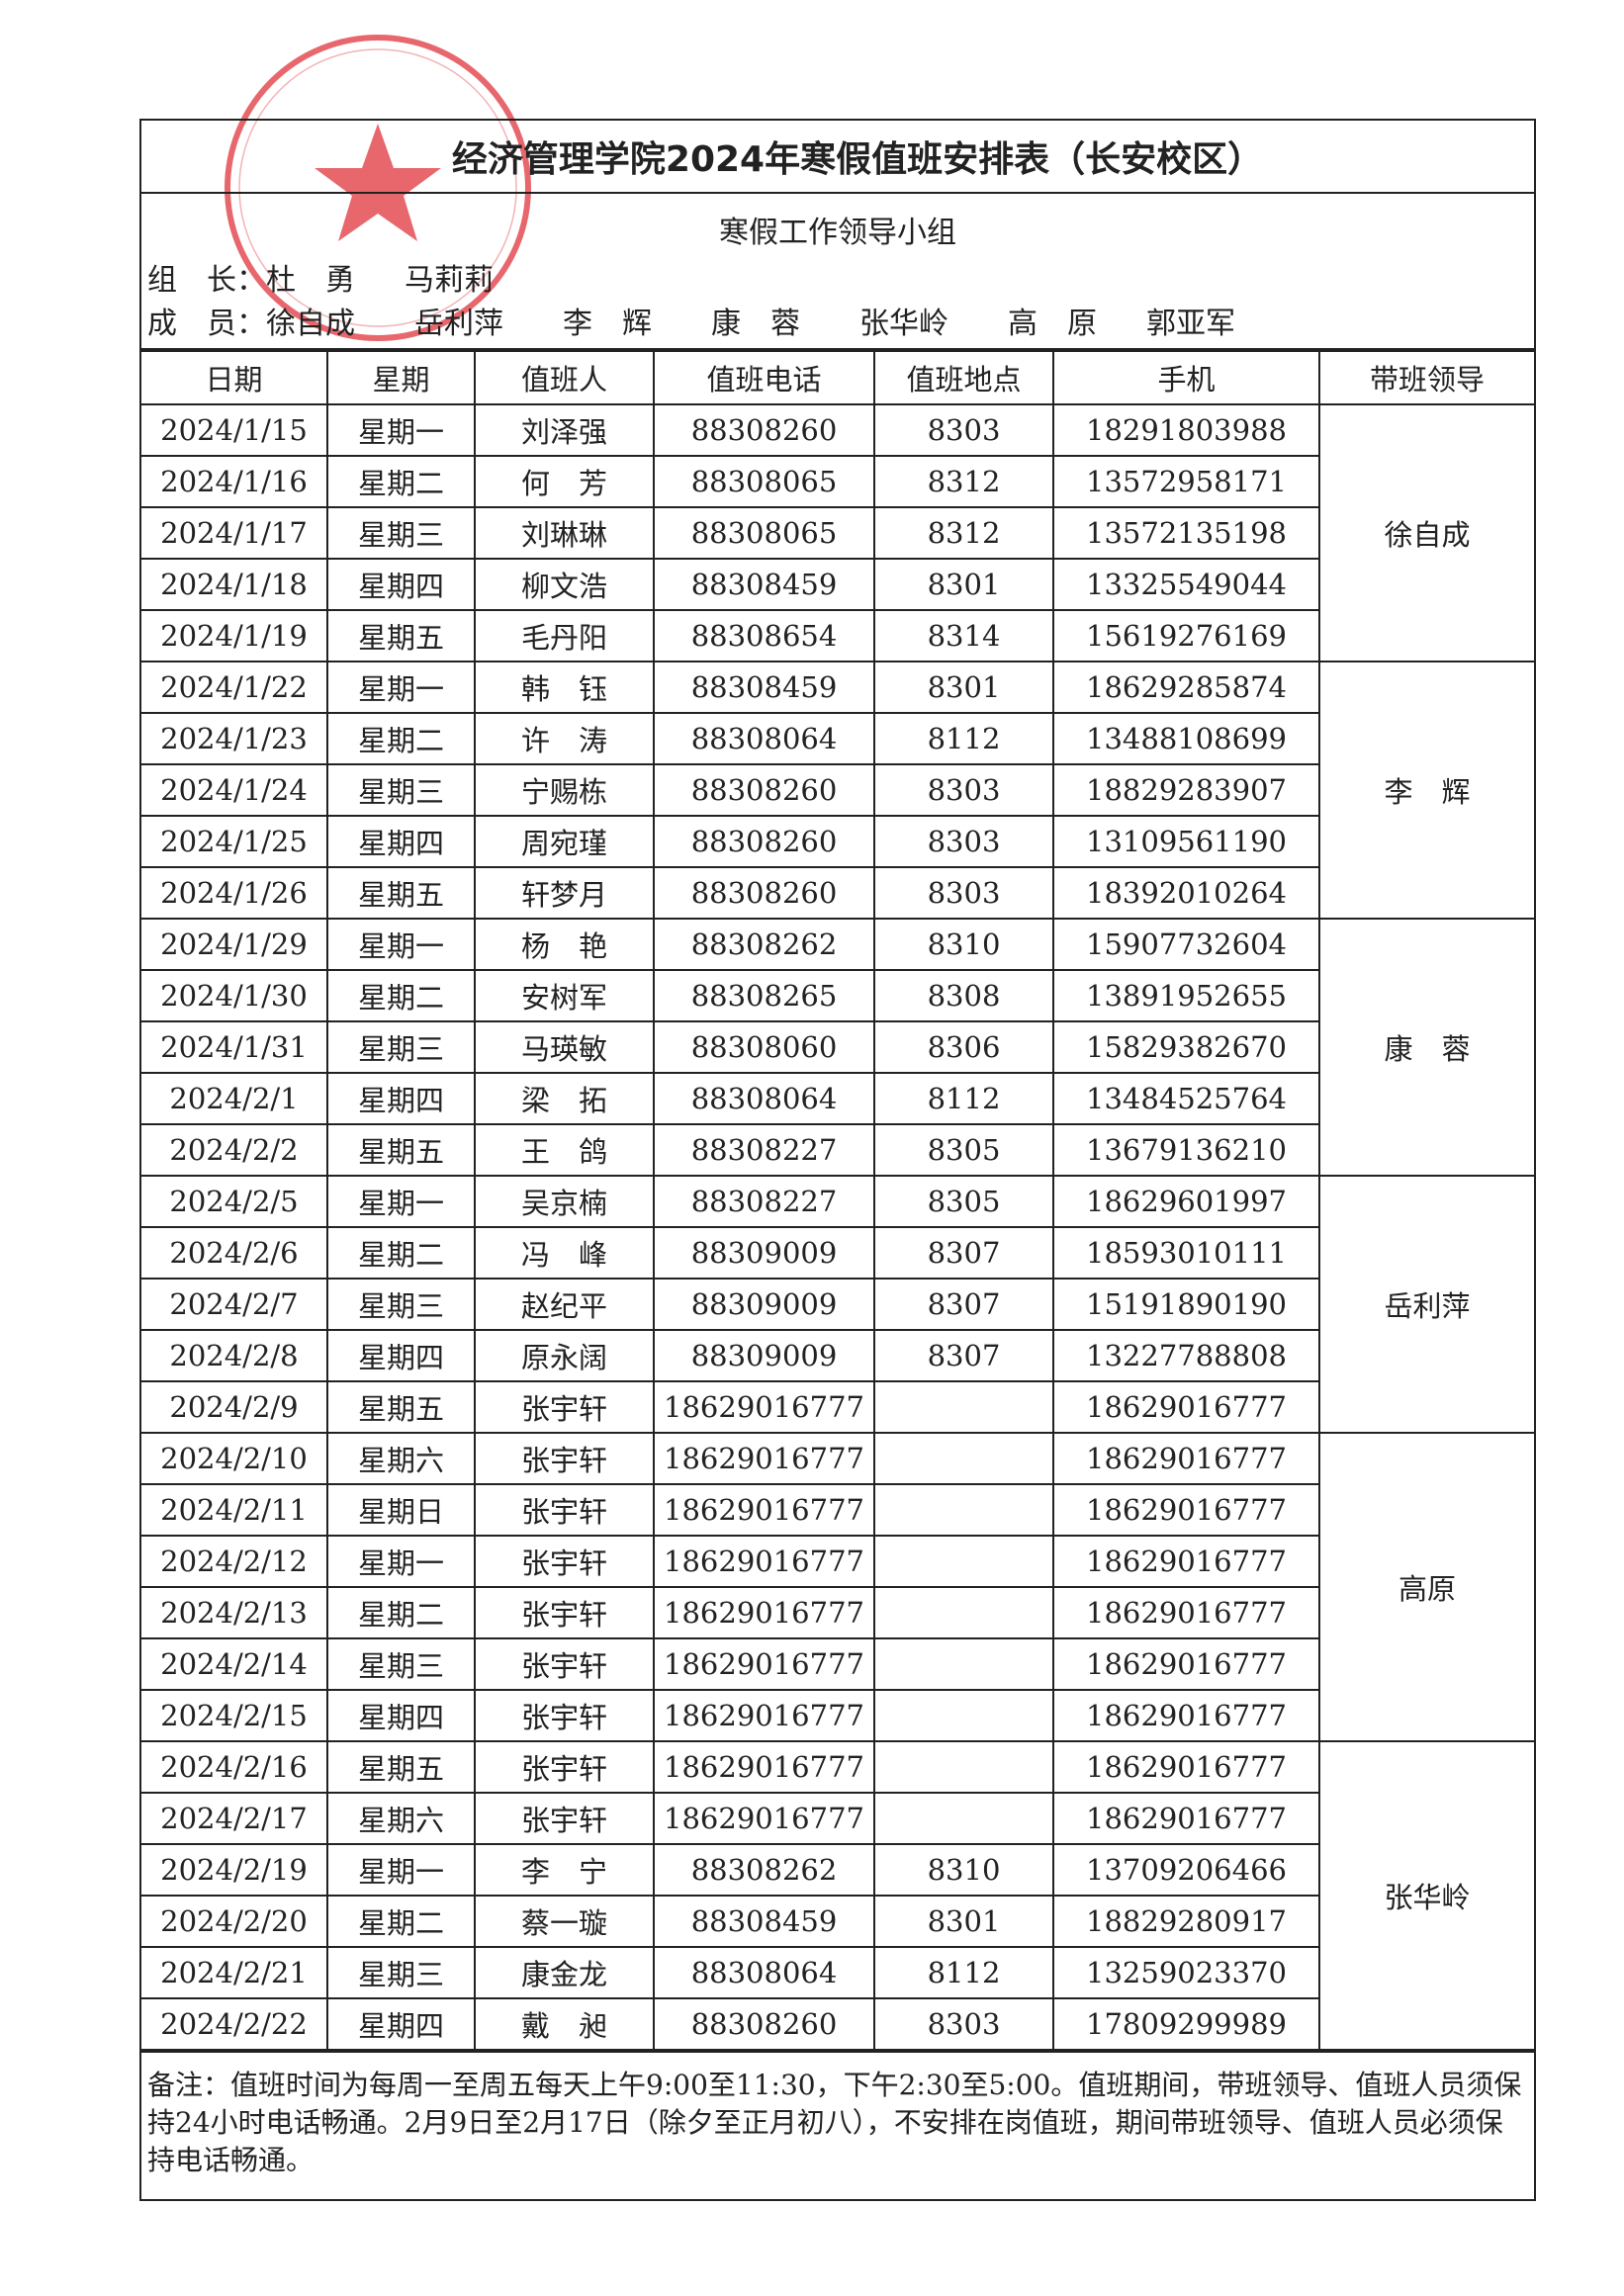 This screenshot has width=1624, height=2296. What do you see at coordinates (837, 1870) in the screenshot?
I see `table-row: 2024/2/19 星期一李 宁 88308262 8310 13709206466` at bounding box center [837, 1870].